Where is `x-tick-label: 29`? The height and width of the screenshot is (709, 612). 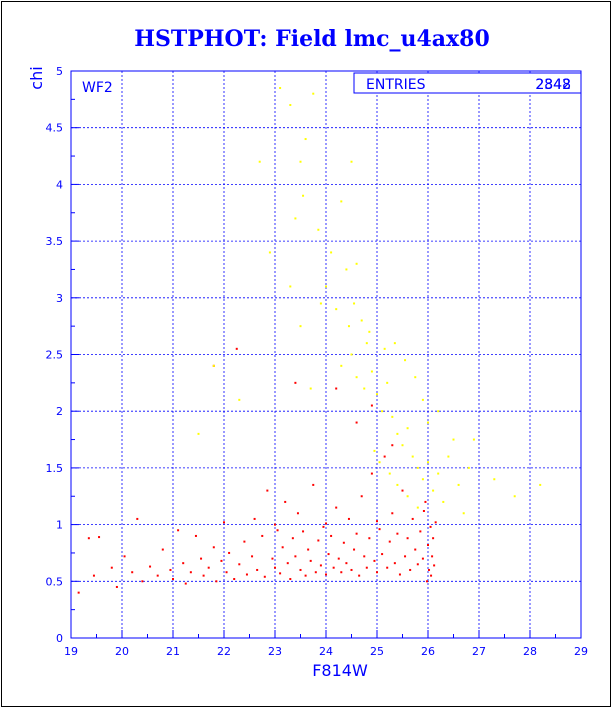 x-tick-label: 29 is located at coordinates (581, 651).